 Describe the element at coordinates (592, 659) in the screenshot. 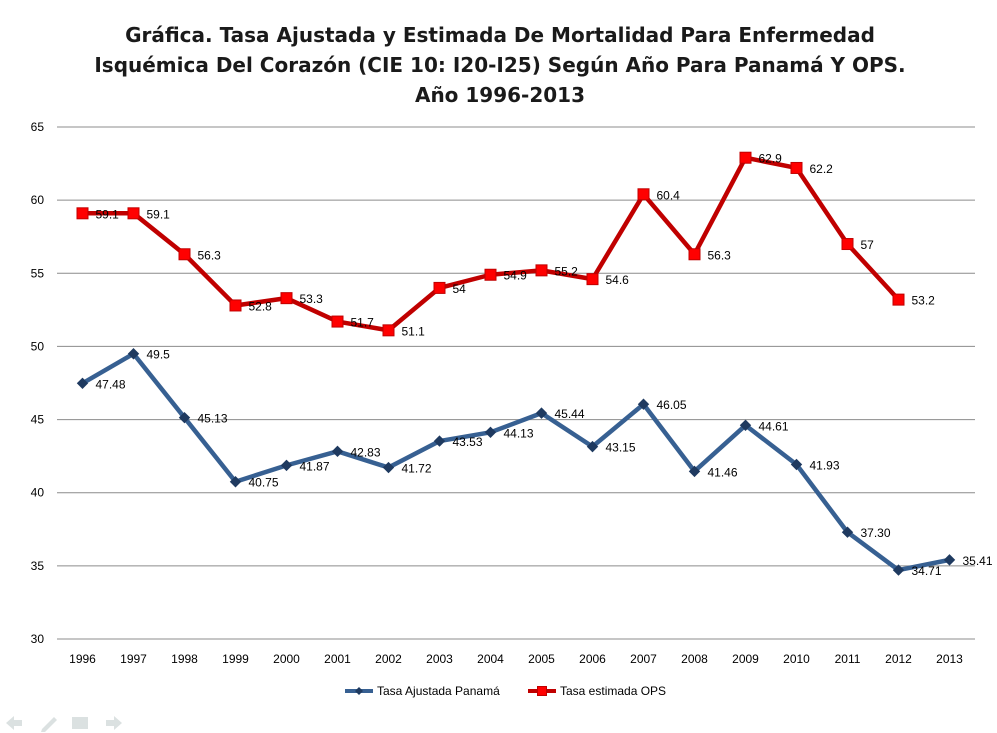

I see `x-tick-label: 2006` at that location.